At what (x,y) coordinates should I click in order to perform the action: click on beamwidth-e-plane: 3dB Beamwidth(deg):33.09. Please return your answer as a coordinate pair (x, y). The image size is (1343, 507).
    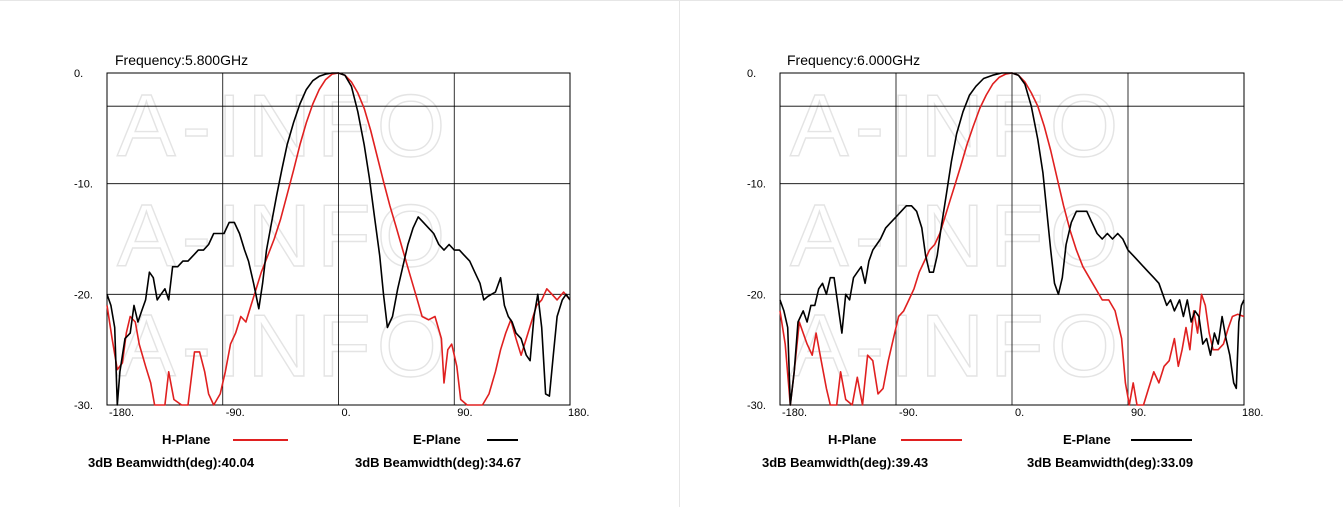
    Looking at the image, I should click on (1110, 462).